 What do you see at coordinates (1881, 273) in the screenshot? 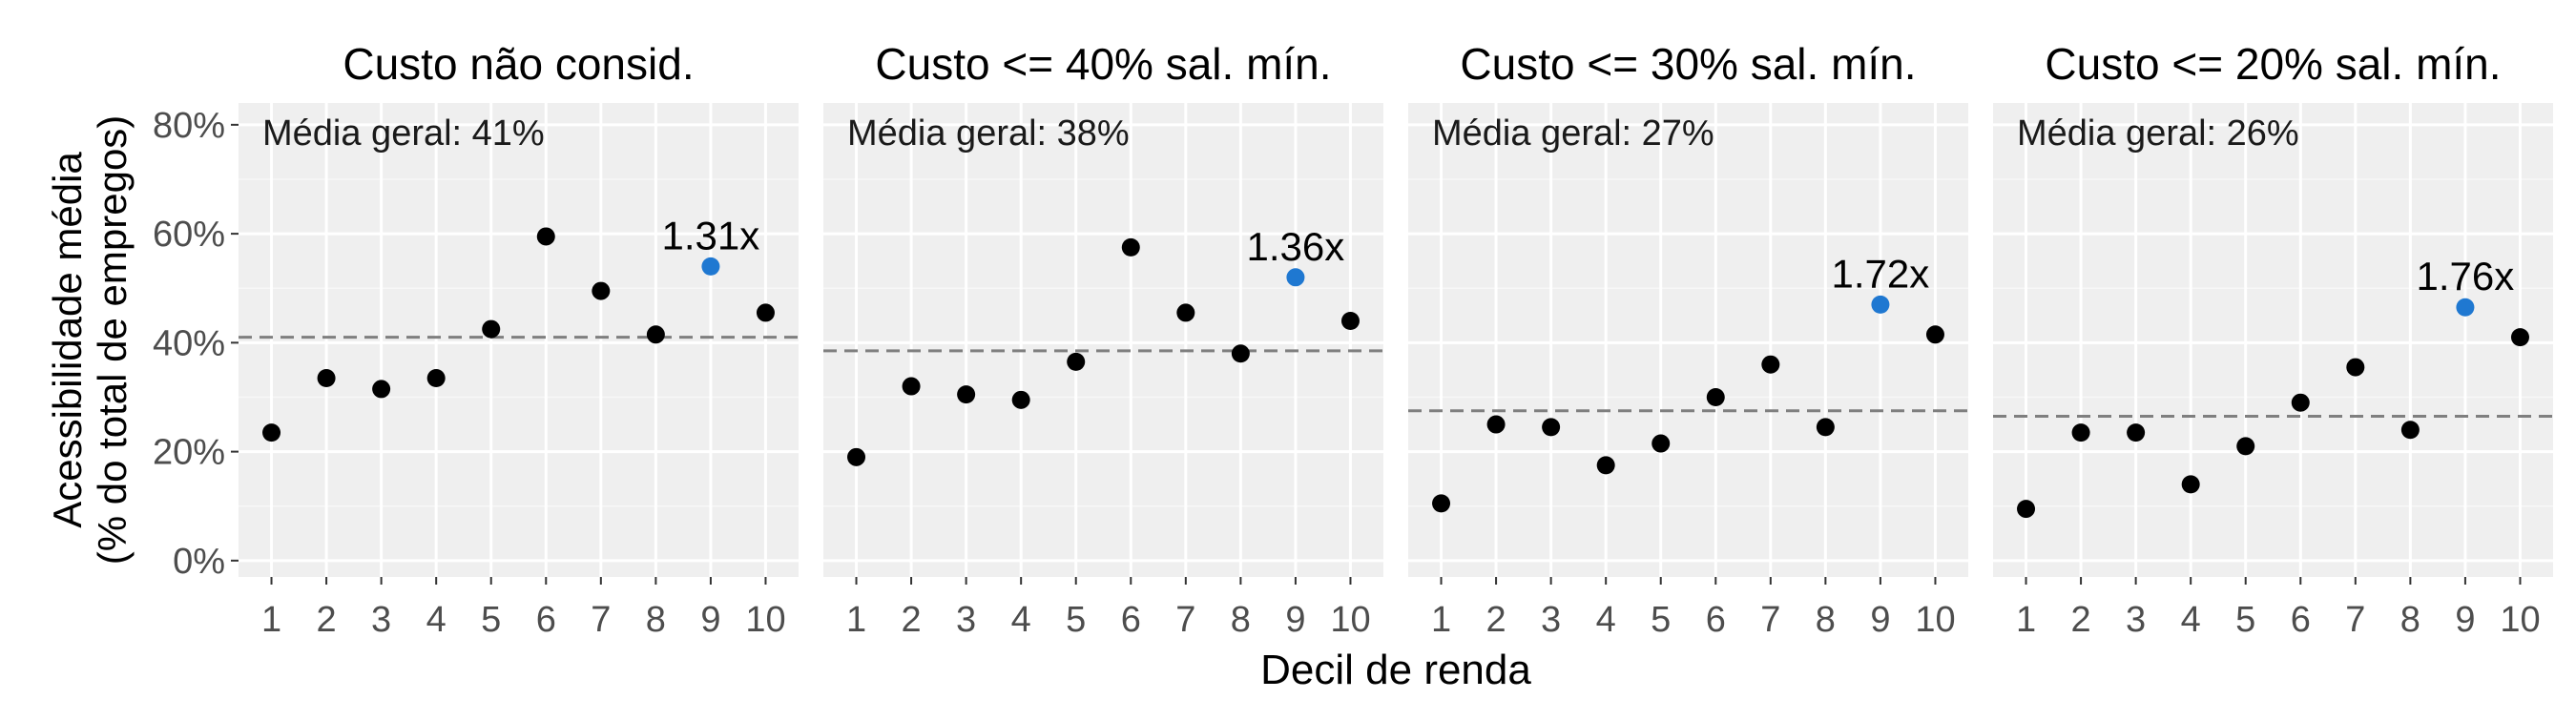
I see `ratio-annotation: 1.72x` at bounding box center [1881, 273].